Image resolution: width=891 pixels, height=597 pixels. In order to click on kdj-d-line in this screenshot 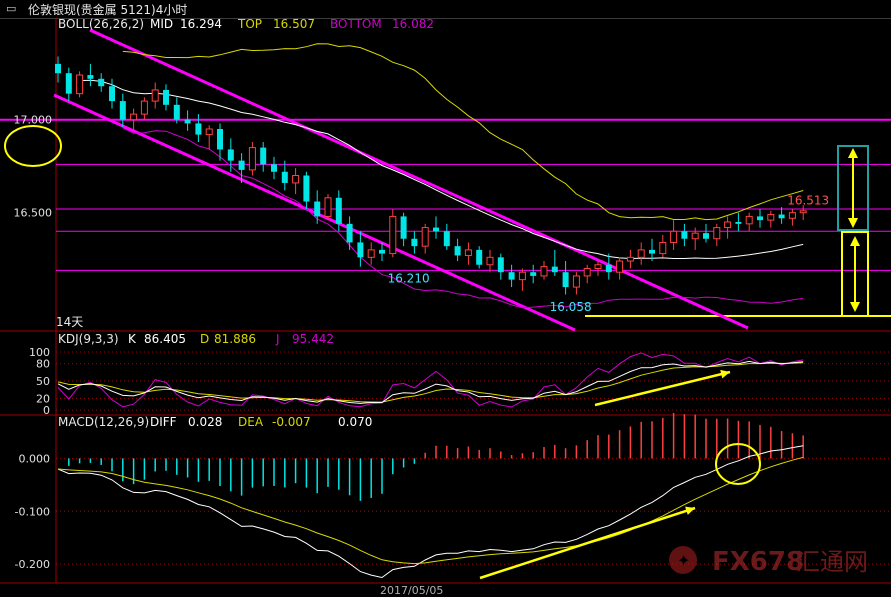, I will do `click(430, 382)`.